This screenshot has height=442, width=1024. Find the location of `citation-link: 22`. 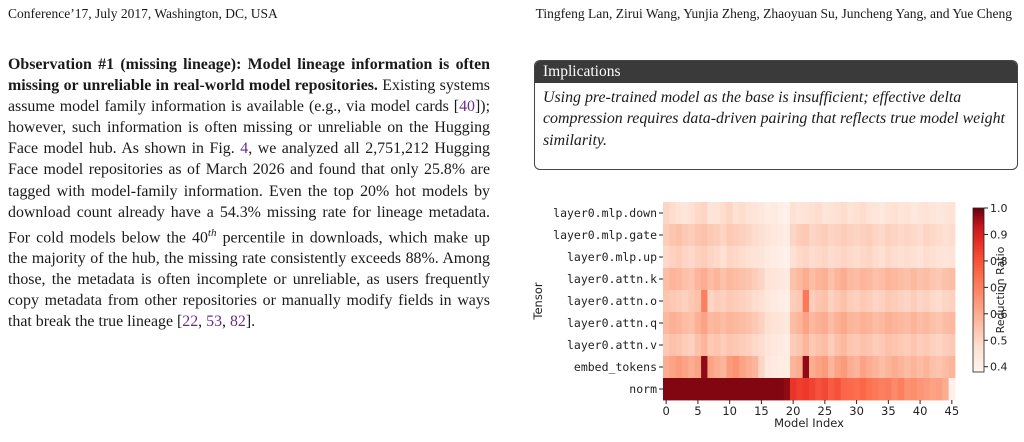

citation-link: 22 is located at coordinates (190, 322).